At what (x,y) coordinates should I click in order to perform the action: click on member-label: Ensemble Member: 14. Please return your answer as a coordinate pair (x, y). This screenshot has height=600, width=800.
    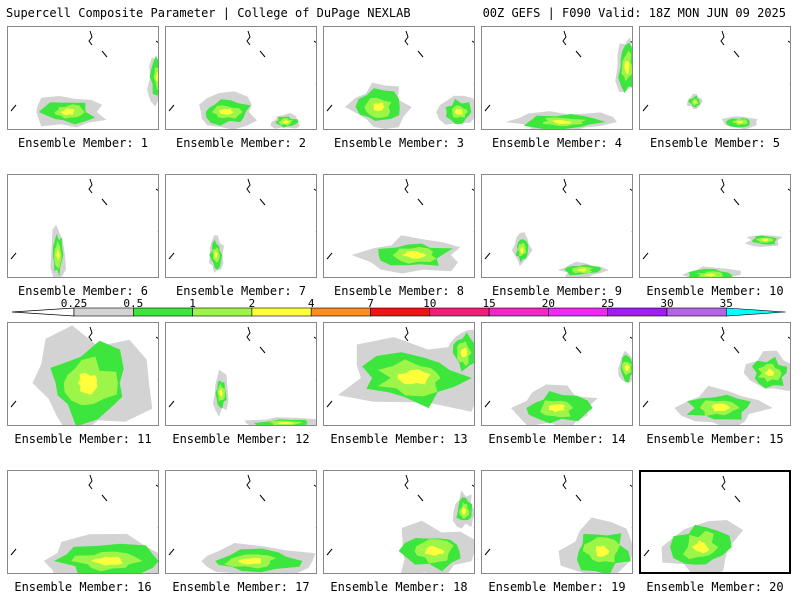
    Looking at the image, I should click on (557, 439).